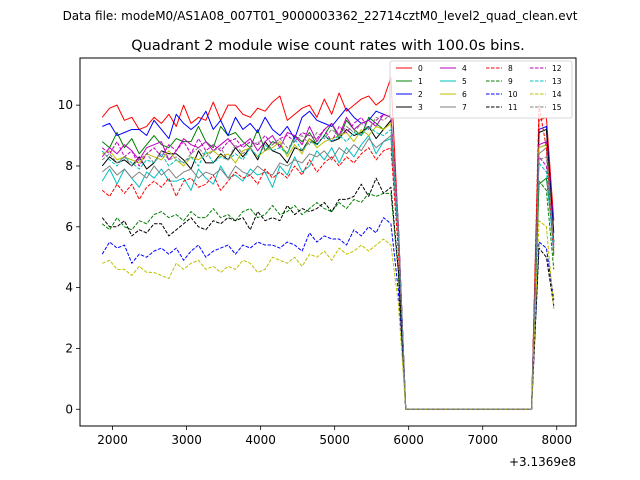 The height and width of the screenshot is (480, 640). What do you see at coordinates (69, 288) in the screenshot?
I see `y-tick-label: 4` at bounding box center [69, 288].